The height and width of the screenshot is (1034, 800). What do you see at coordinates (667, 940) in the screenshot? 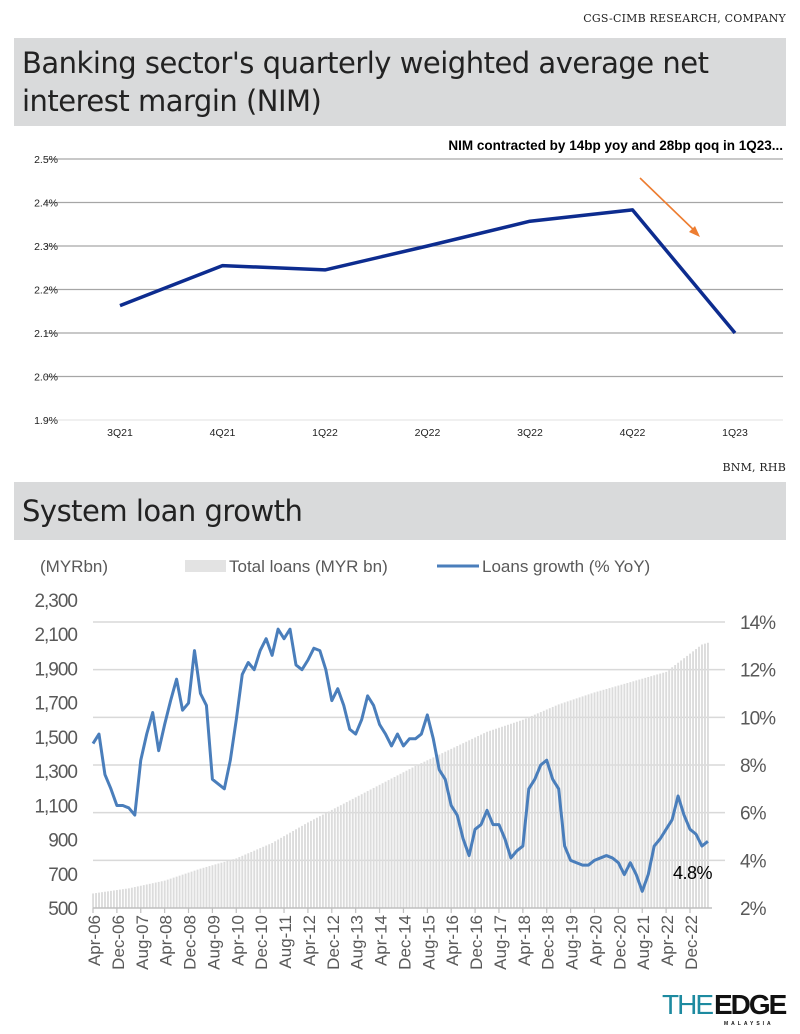
I see `x-tick-label: Apr-22` at bounding box center [667, 940].